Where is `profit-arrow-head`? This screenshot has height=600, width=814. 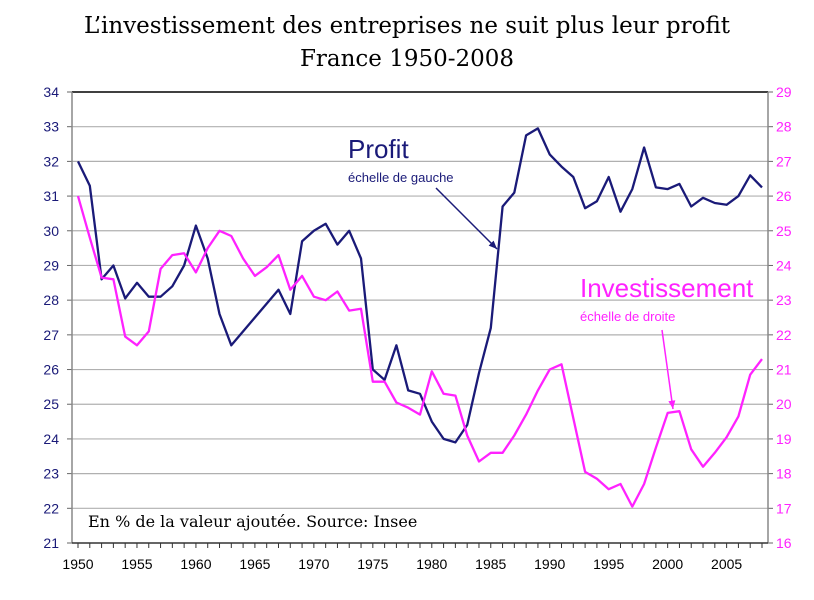 profit-arrow-head is located at coordinates (492, 244).